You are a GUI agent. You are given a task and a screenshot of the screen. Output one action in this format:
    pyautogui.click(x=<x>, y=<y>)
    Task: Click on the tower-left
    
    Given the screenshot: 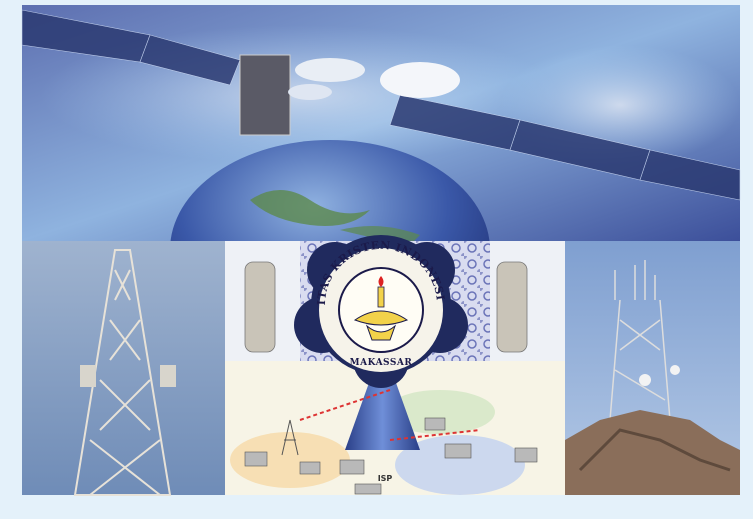 What is the action you would take?
    pyautogui.click(x=123, y=368)
    